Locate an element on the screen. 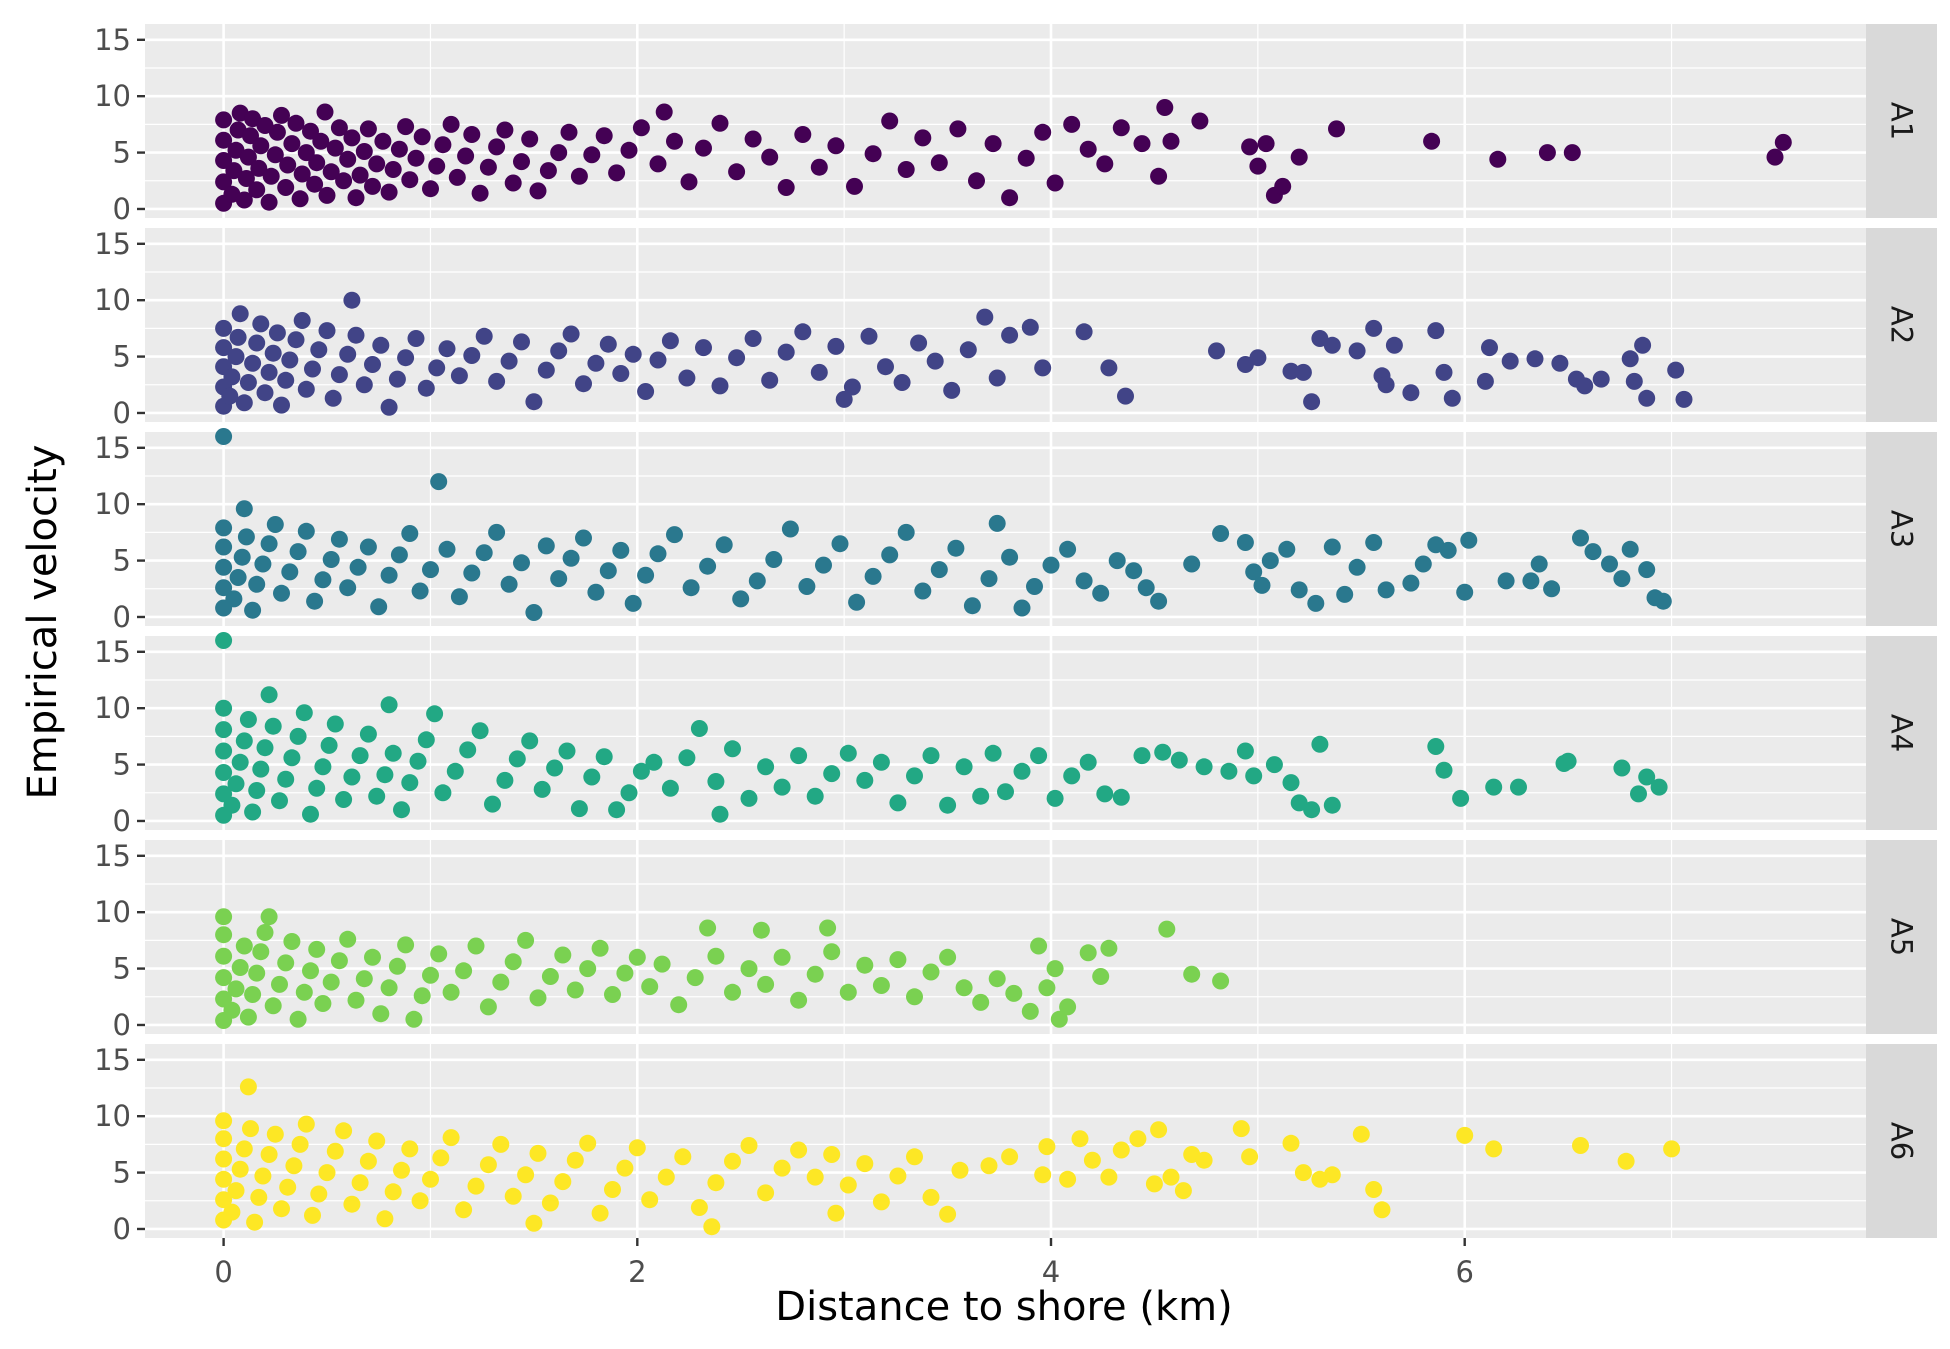 This screenshot has width=1950, height=1349. y-tick-label: 10 is located at coordinates (112, 912).